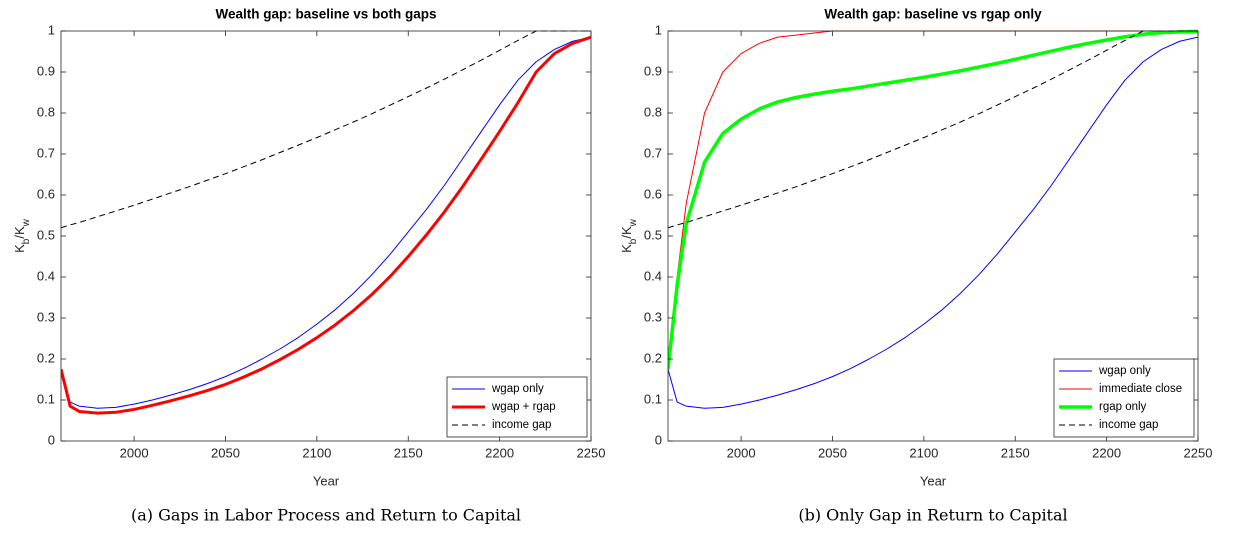 Image resolution: width=1237 pixels, height=534 pixels. What do you see at coordinates (933, 14) in the screenshot?
I see `chart-title: Wealth gap: baseline vs rgap only` at bounding box center [933, 14].